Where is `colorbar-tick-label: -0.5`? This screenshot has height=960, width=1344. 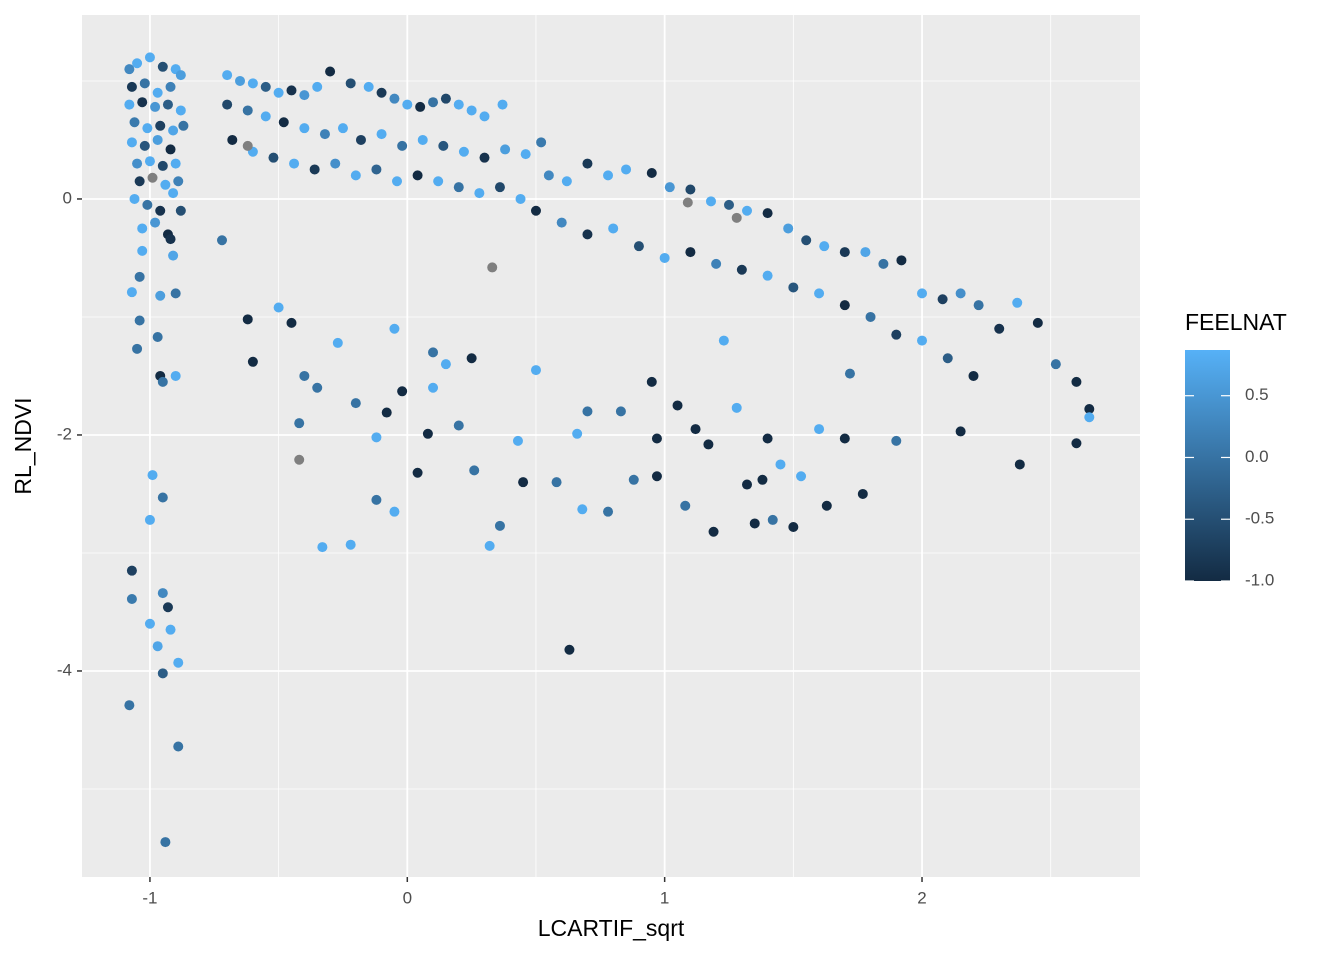
colorbar-tick-label: -0.5 is located at coordinates (1259, 518).